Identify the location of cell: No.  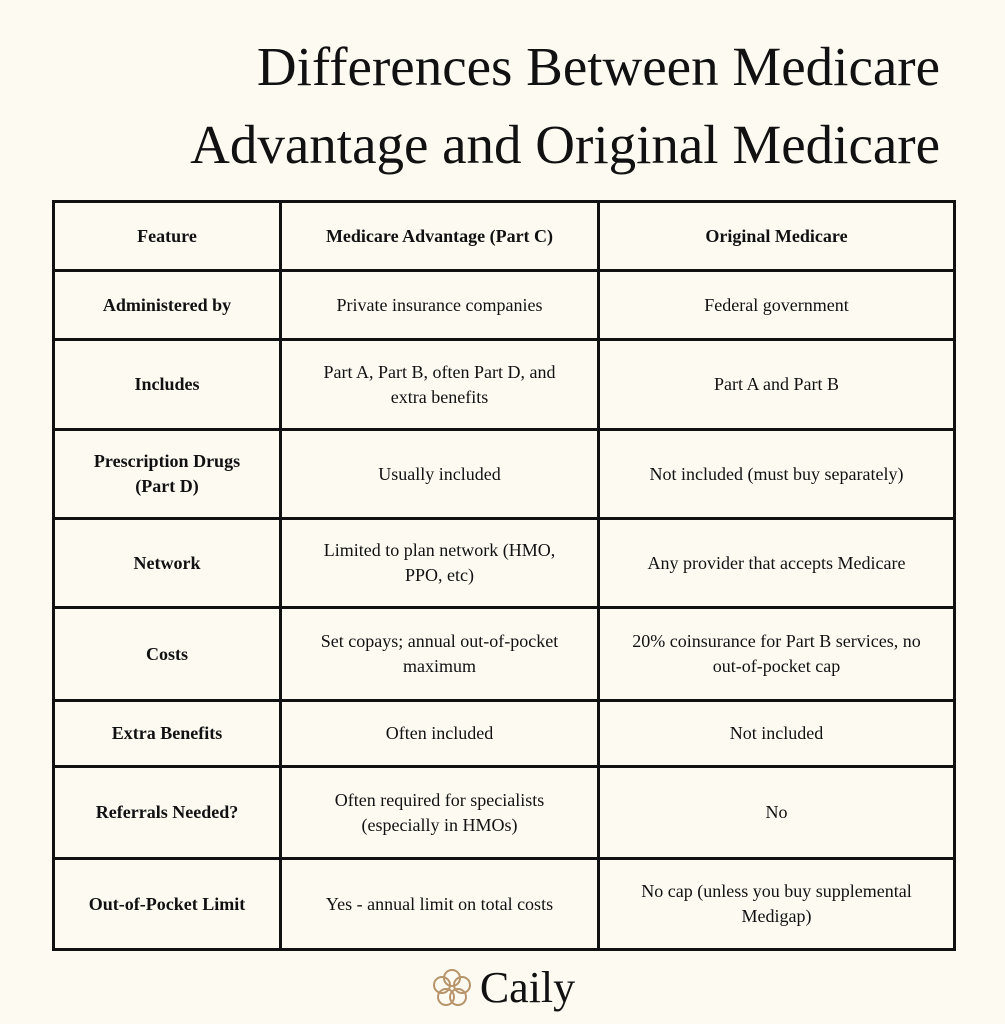
(776, 812).